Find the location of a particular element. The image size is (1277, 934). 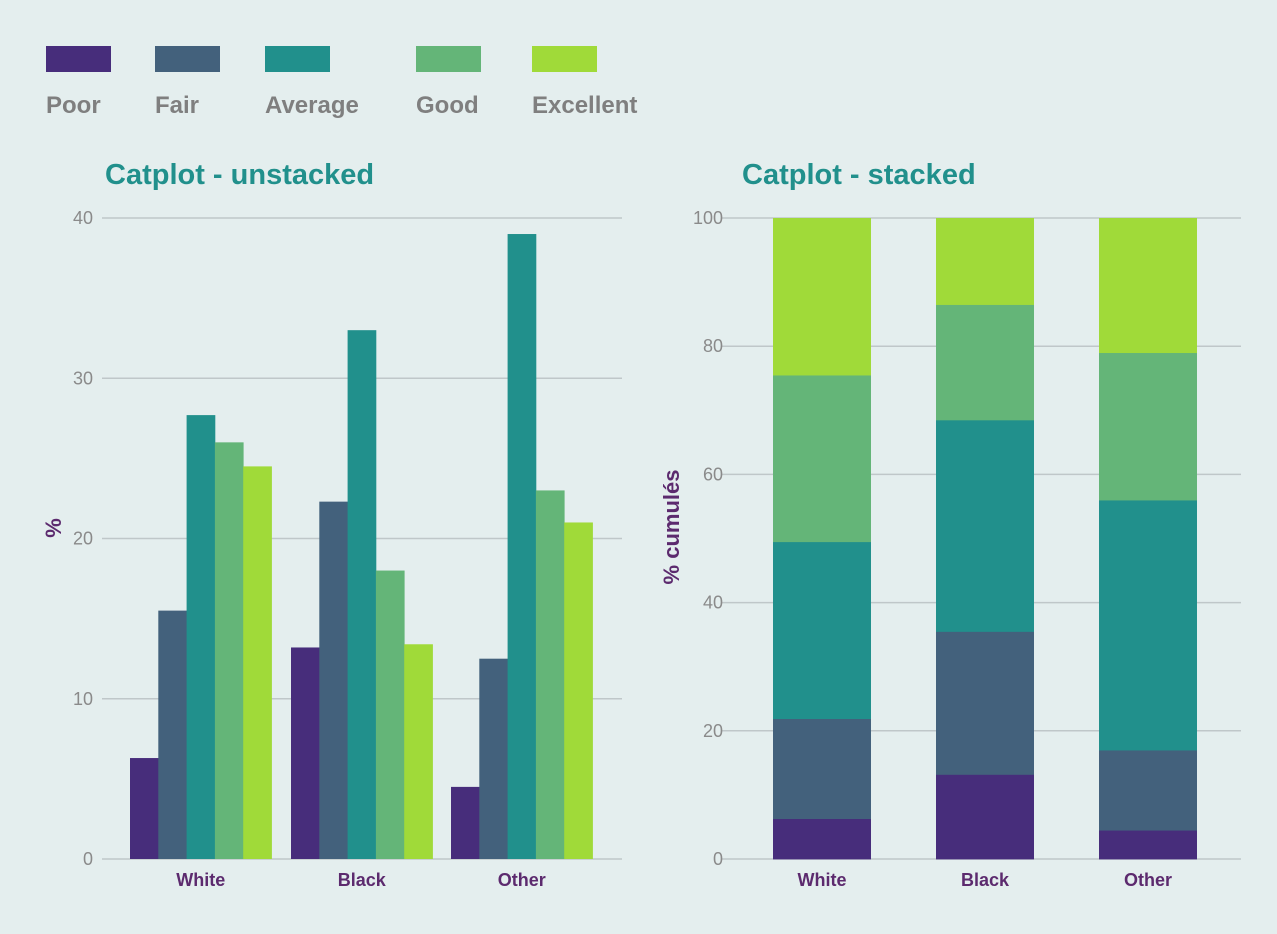

y-tick-label: 30 is located at coordinates (83, 378).